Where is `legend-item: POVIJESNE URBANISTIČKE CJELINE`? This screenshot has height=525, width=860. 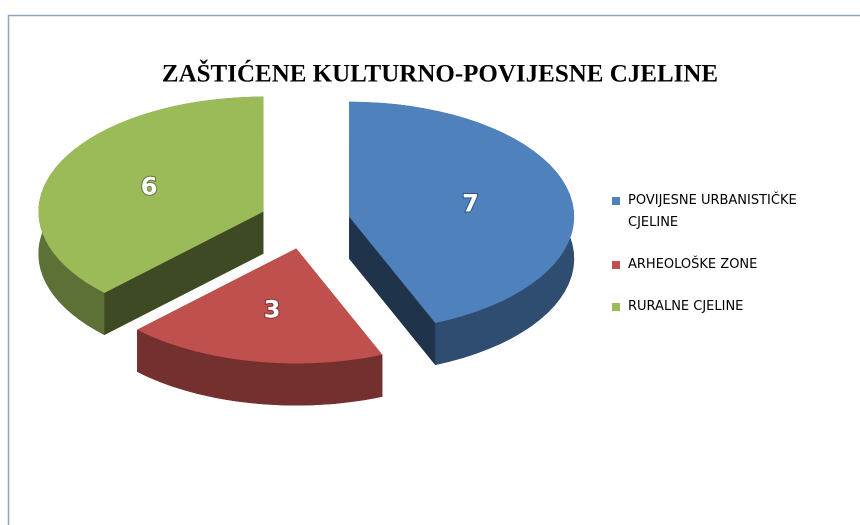 legend-item: POVIJESNE URBANISTIČKE CJELINE is located at coordinates (732, 212).